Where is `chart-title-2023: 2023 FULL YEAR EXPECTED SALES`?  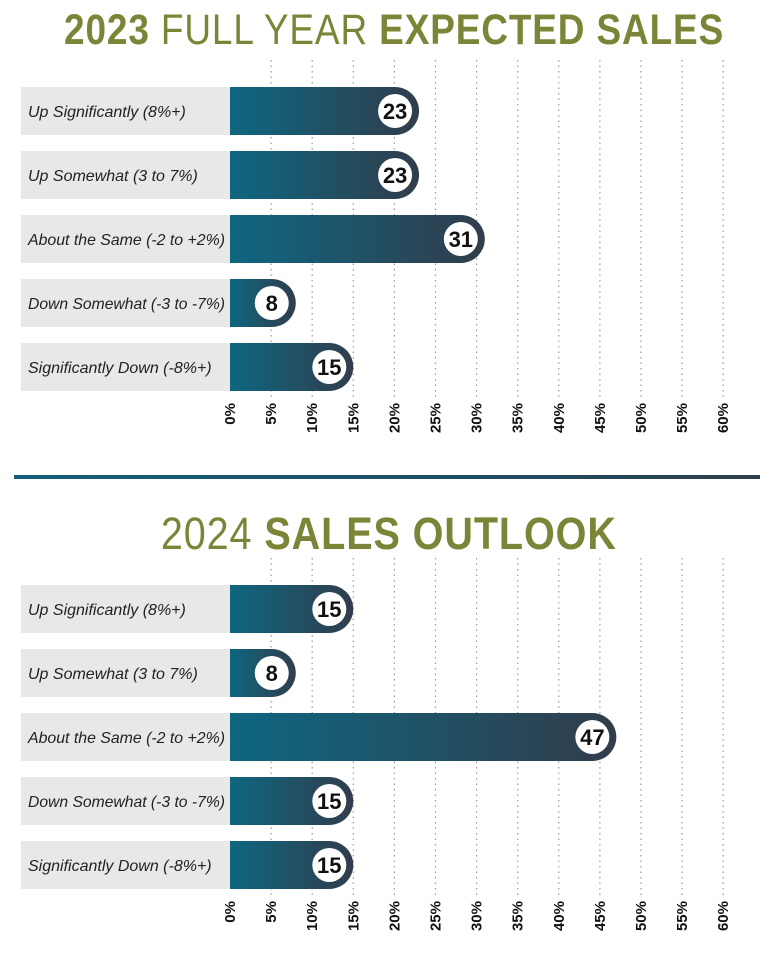 chart-title-2023: 2023 FULL YEAR EXPECTED SALES is located at coordinates (394, 30).